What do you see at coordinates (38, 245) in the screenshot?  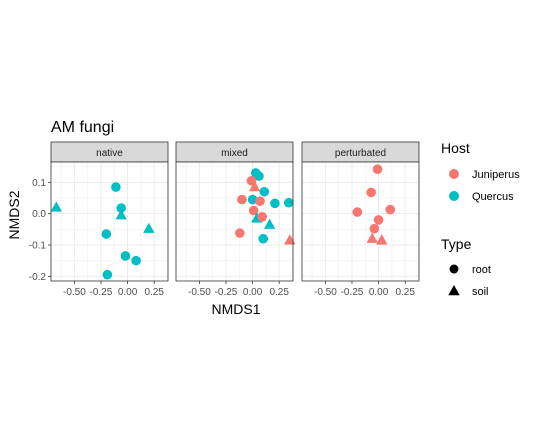 I see `y-tick-label: -0.1` at bounding box center [38, 245].